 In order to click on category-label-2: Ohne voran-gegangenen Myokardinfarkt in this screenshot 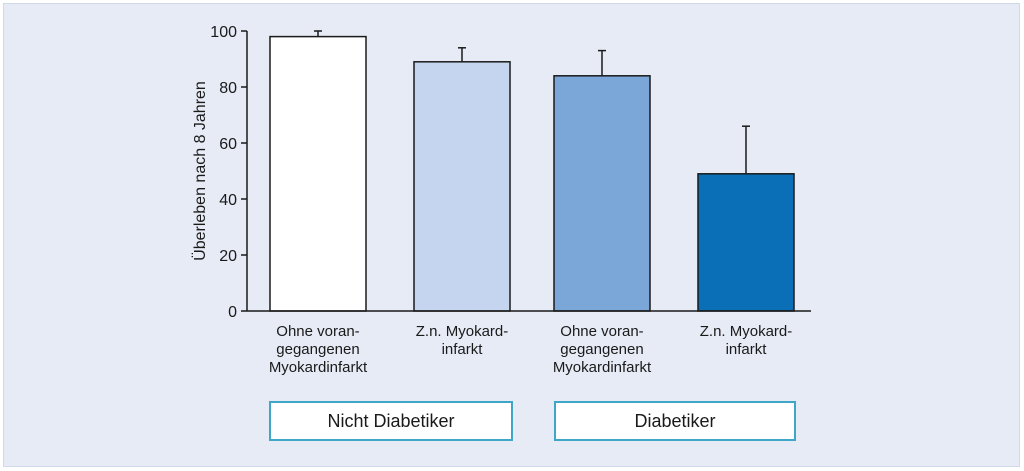, I will do `click(602, 349)`.